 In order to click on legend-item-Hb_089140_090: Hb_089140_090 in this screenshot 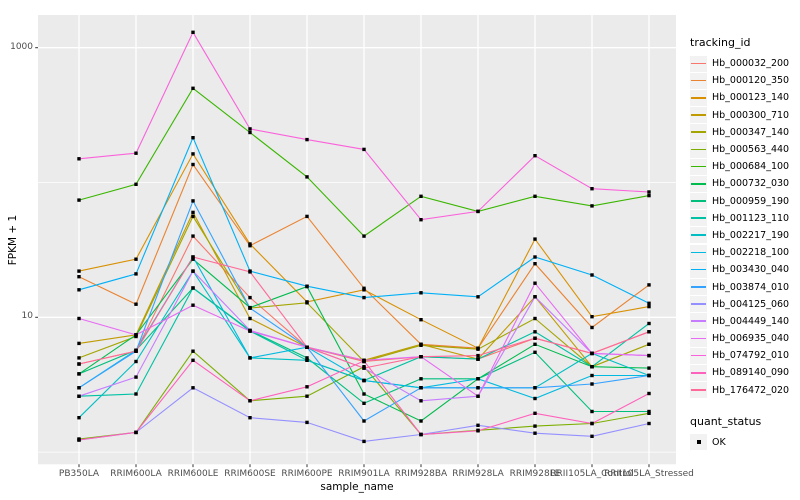, I will do `click(745, 372)`.